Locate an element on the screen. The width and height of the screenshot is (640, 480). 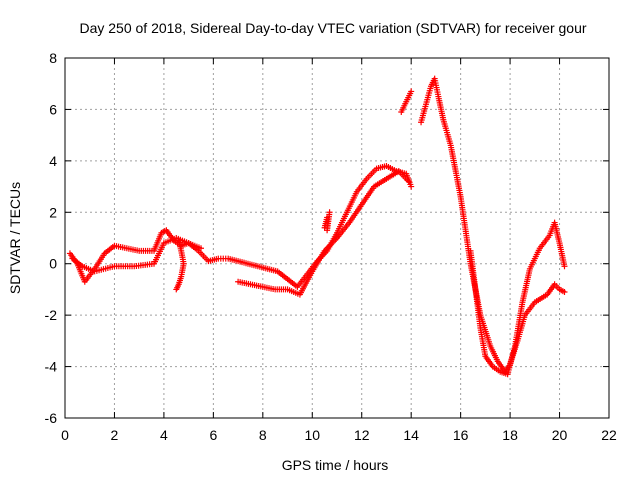
x-tick-label: 12 is located at coordinates (362, 435).